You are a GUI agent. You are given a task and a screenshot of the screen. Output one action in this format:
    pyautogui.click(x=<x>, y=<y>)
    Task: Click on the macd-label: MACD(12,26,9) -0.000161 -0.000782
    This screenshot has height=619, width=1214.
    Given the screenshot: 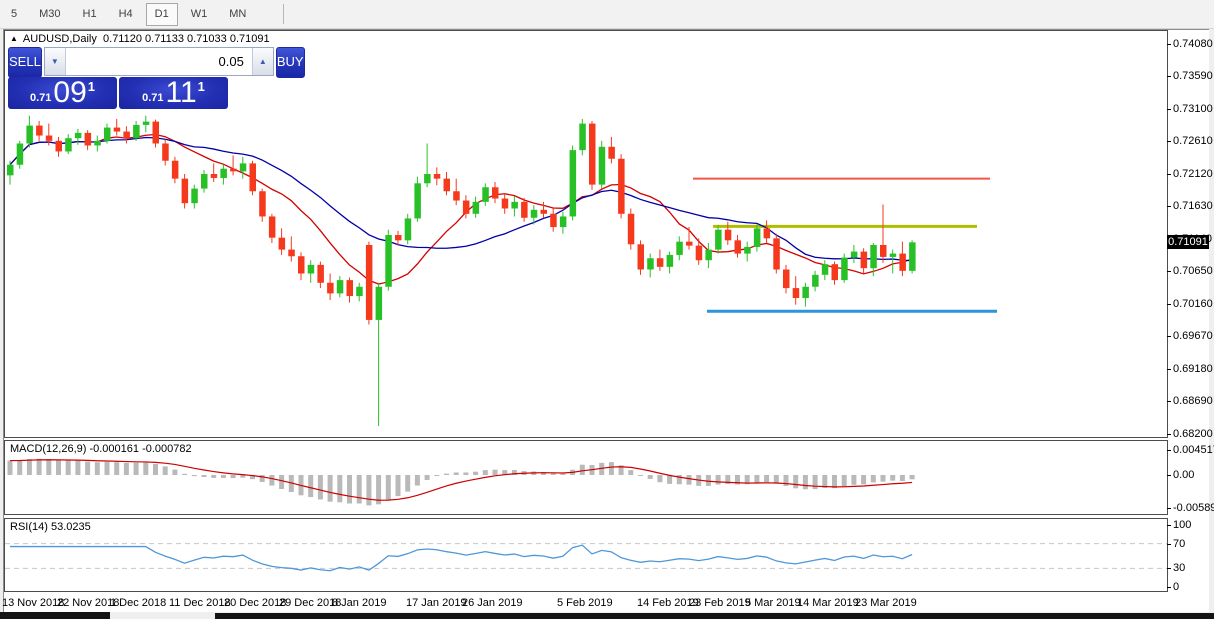 What is the action you would take?
    pyautogui.click(x=101, y=449)
    